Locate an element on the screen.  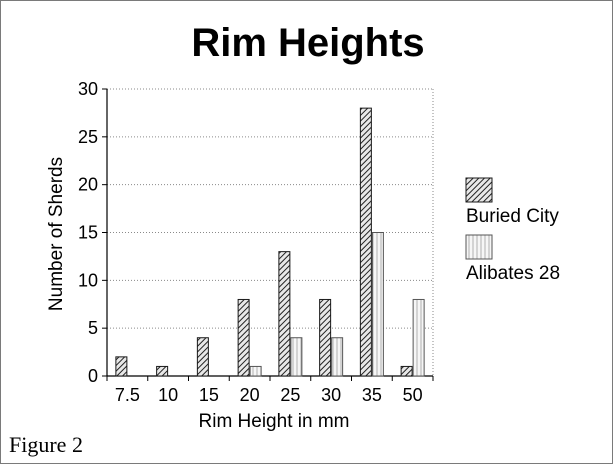
y-tick-label: 5 is located at coordinates (93, 328).